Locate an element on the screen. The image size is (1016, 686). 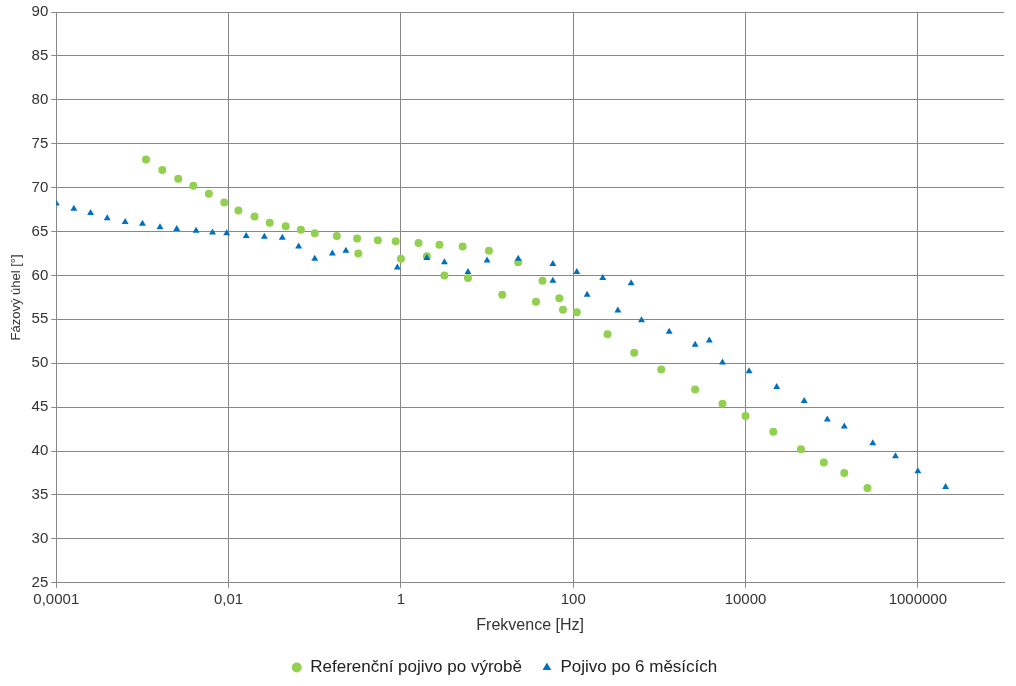
y-axis-title: Fázový úhel [°] is located at coordinates (16, 297).